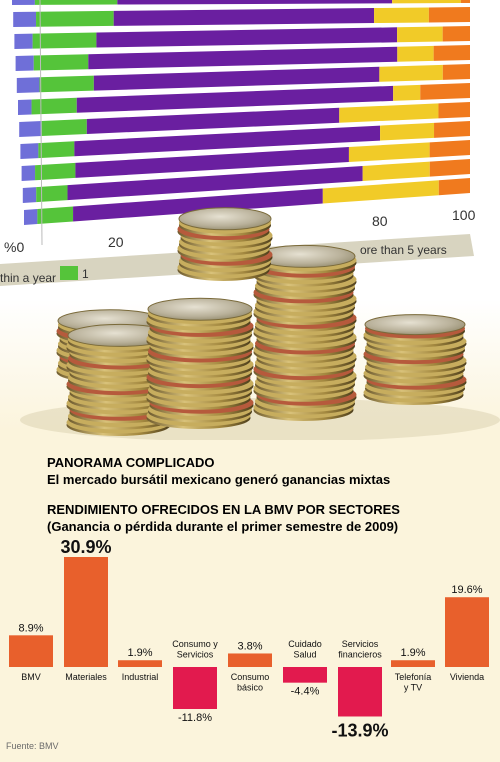 The height and width of the screenshot is (762, 500). Describe the element at coordinates (32, 746) in the screenshot. I see `source-note: Fuente: BMV` at that location.